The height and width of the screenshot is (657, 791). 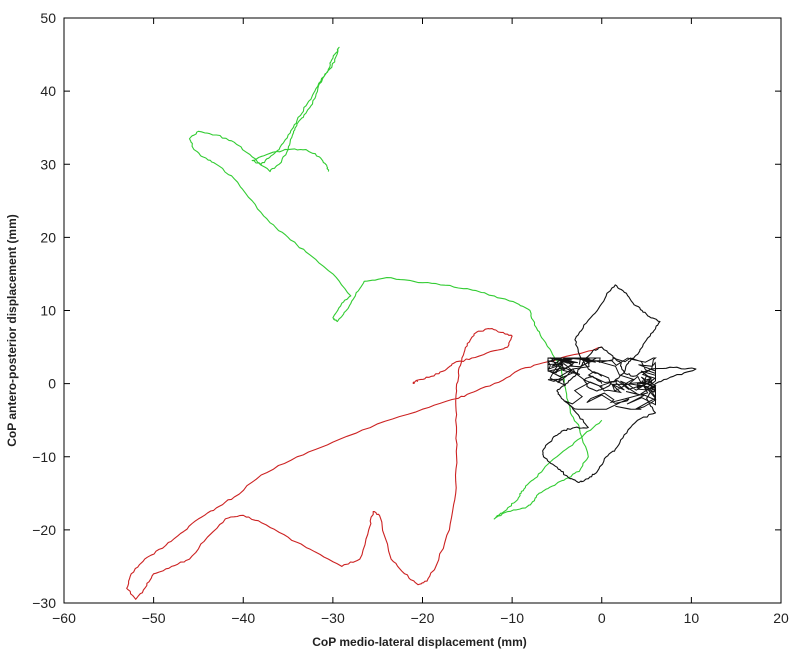 What do you see at coordinates (44, 603) in the screenshot?
I see `y-tick-label: −30` at bounding box center [44, 603].